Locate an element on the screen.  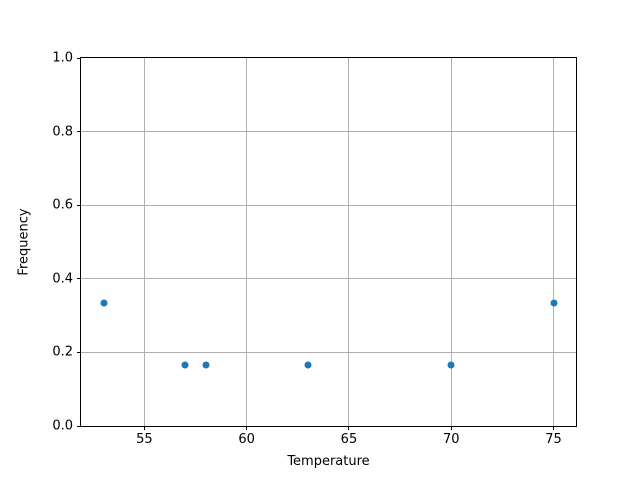
x-tick-label: 65 is located at coordinates (349, 439).